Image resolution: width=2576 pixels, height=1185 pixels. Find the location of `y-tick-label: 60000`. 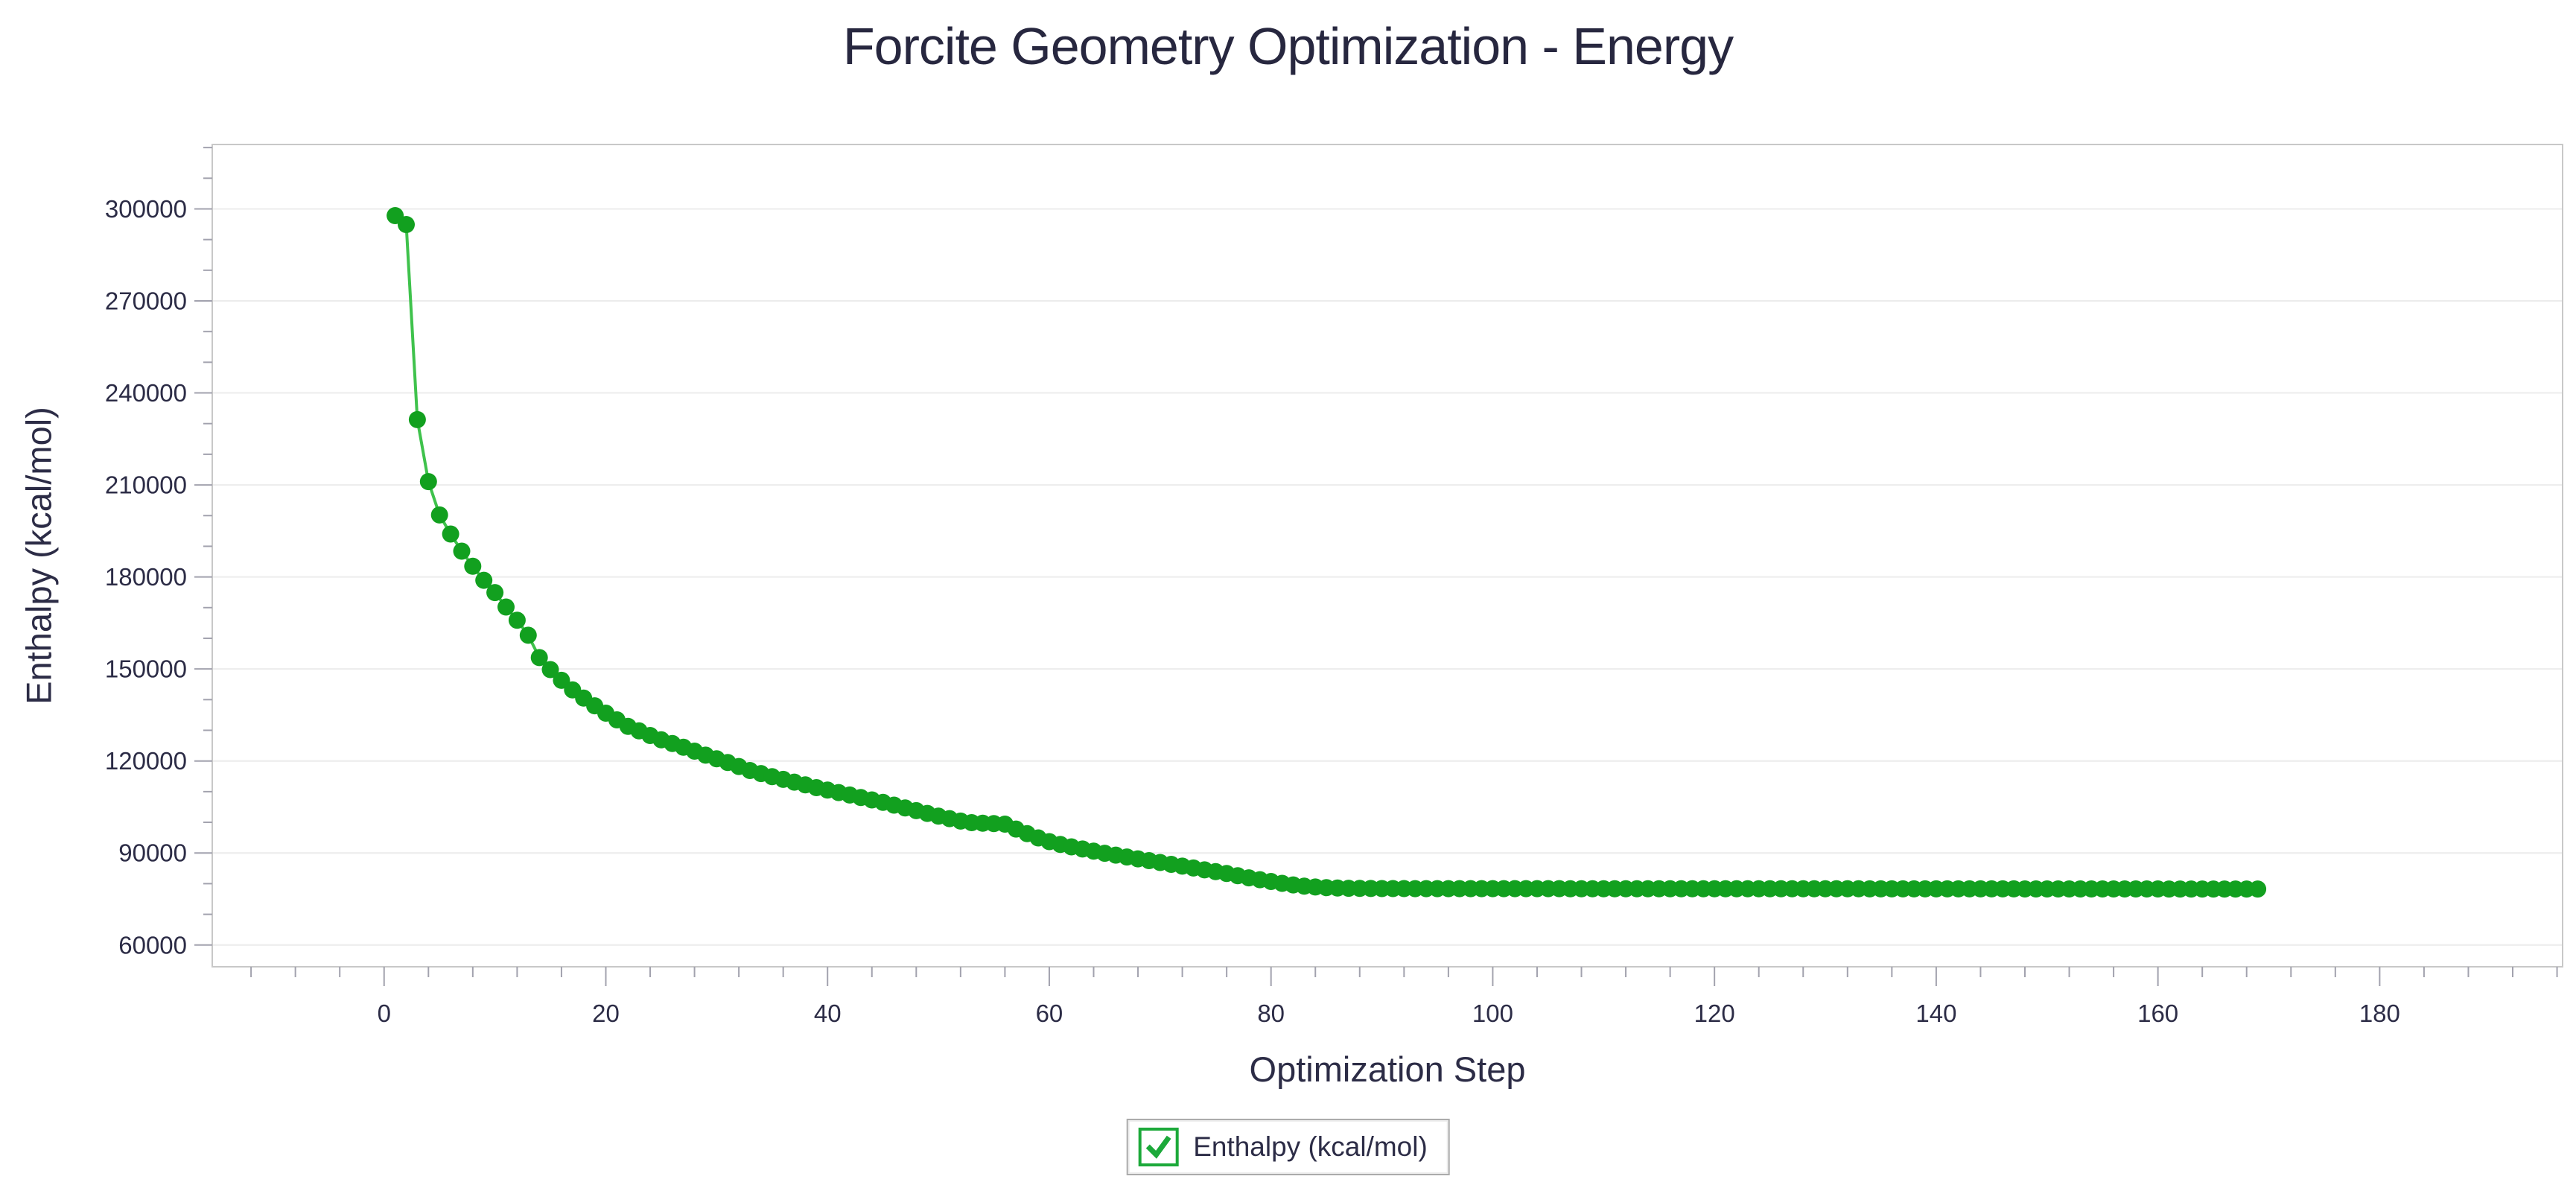

y-tick-label: 60000 is located at coordinates (152, 945).